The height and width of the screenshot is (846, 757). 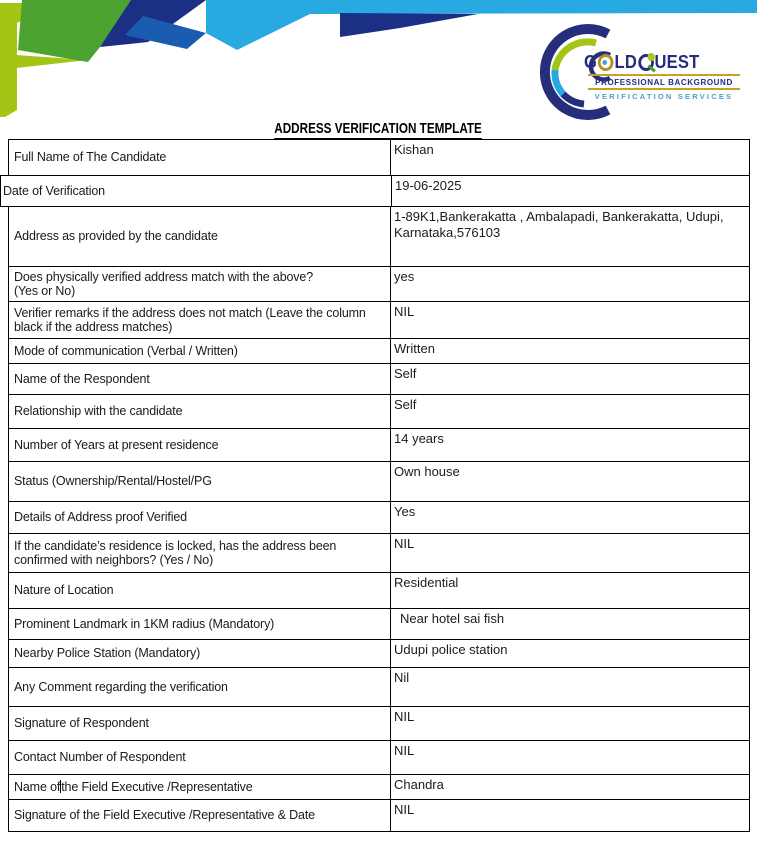 I want to click on field-label: Number of Years at present residence, so click(x=116, y=444).